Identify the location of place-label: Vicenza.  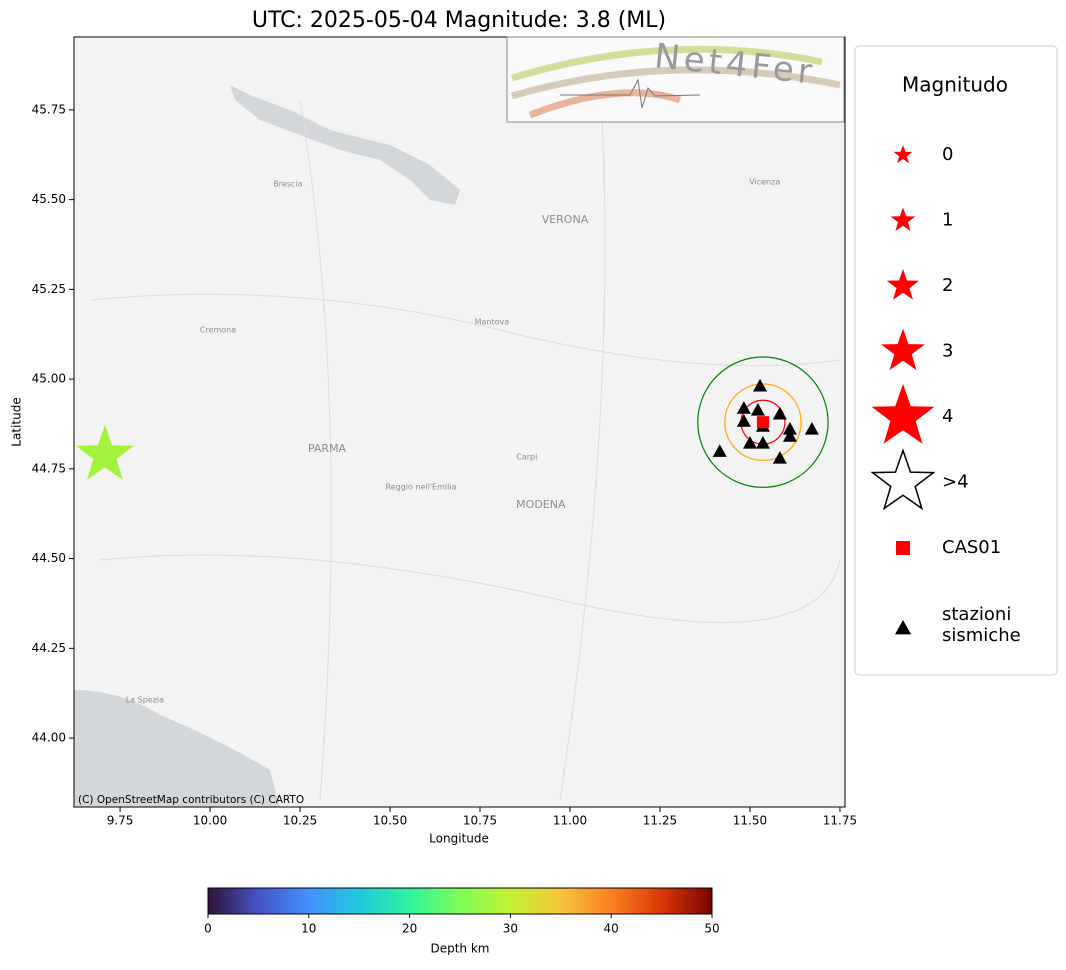
(764, 182).